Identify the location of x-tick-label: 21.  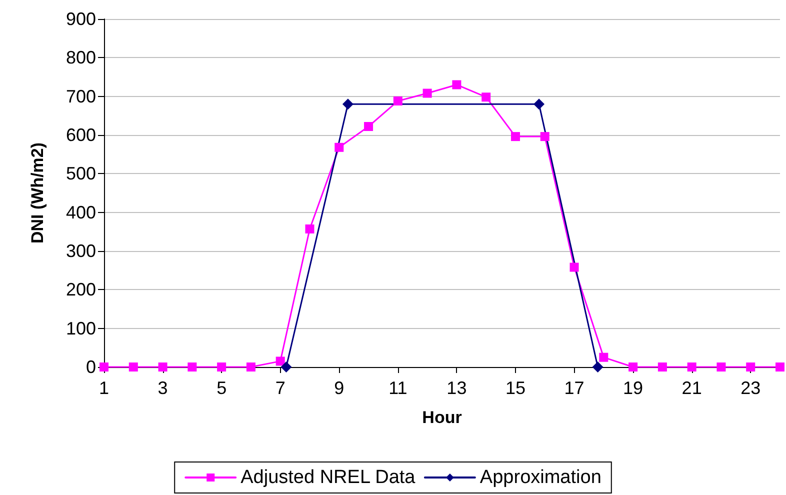
(692, 388).